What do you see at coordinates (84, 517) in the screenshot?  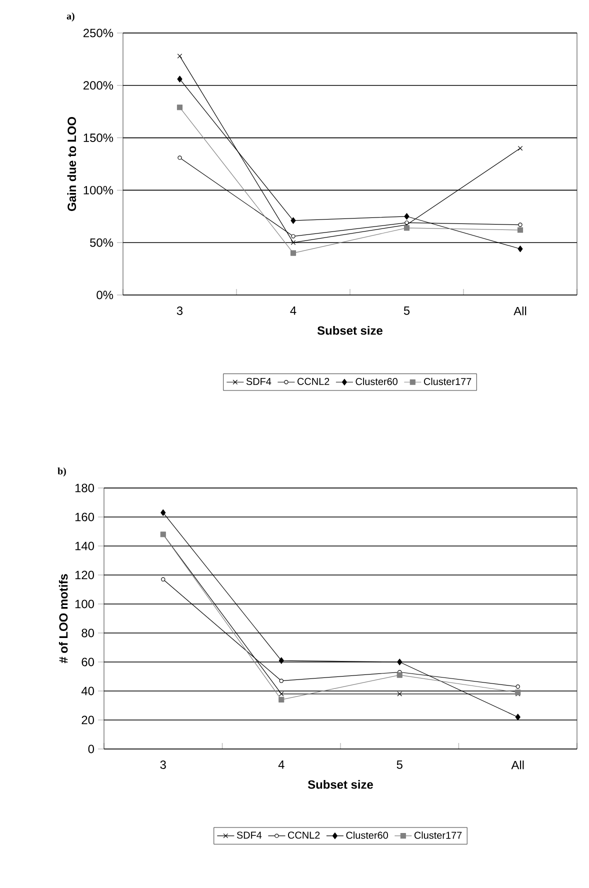 I see `y-tick-label: 160` at bounding box center [84, 517].